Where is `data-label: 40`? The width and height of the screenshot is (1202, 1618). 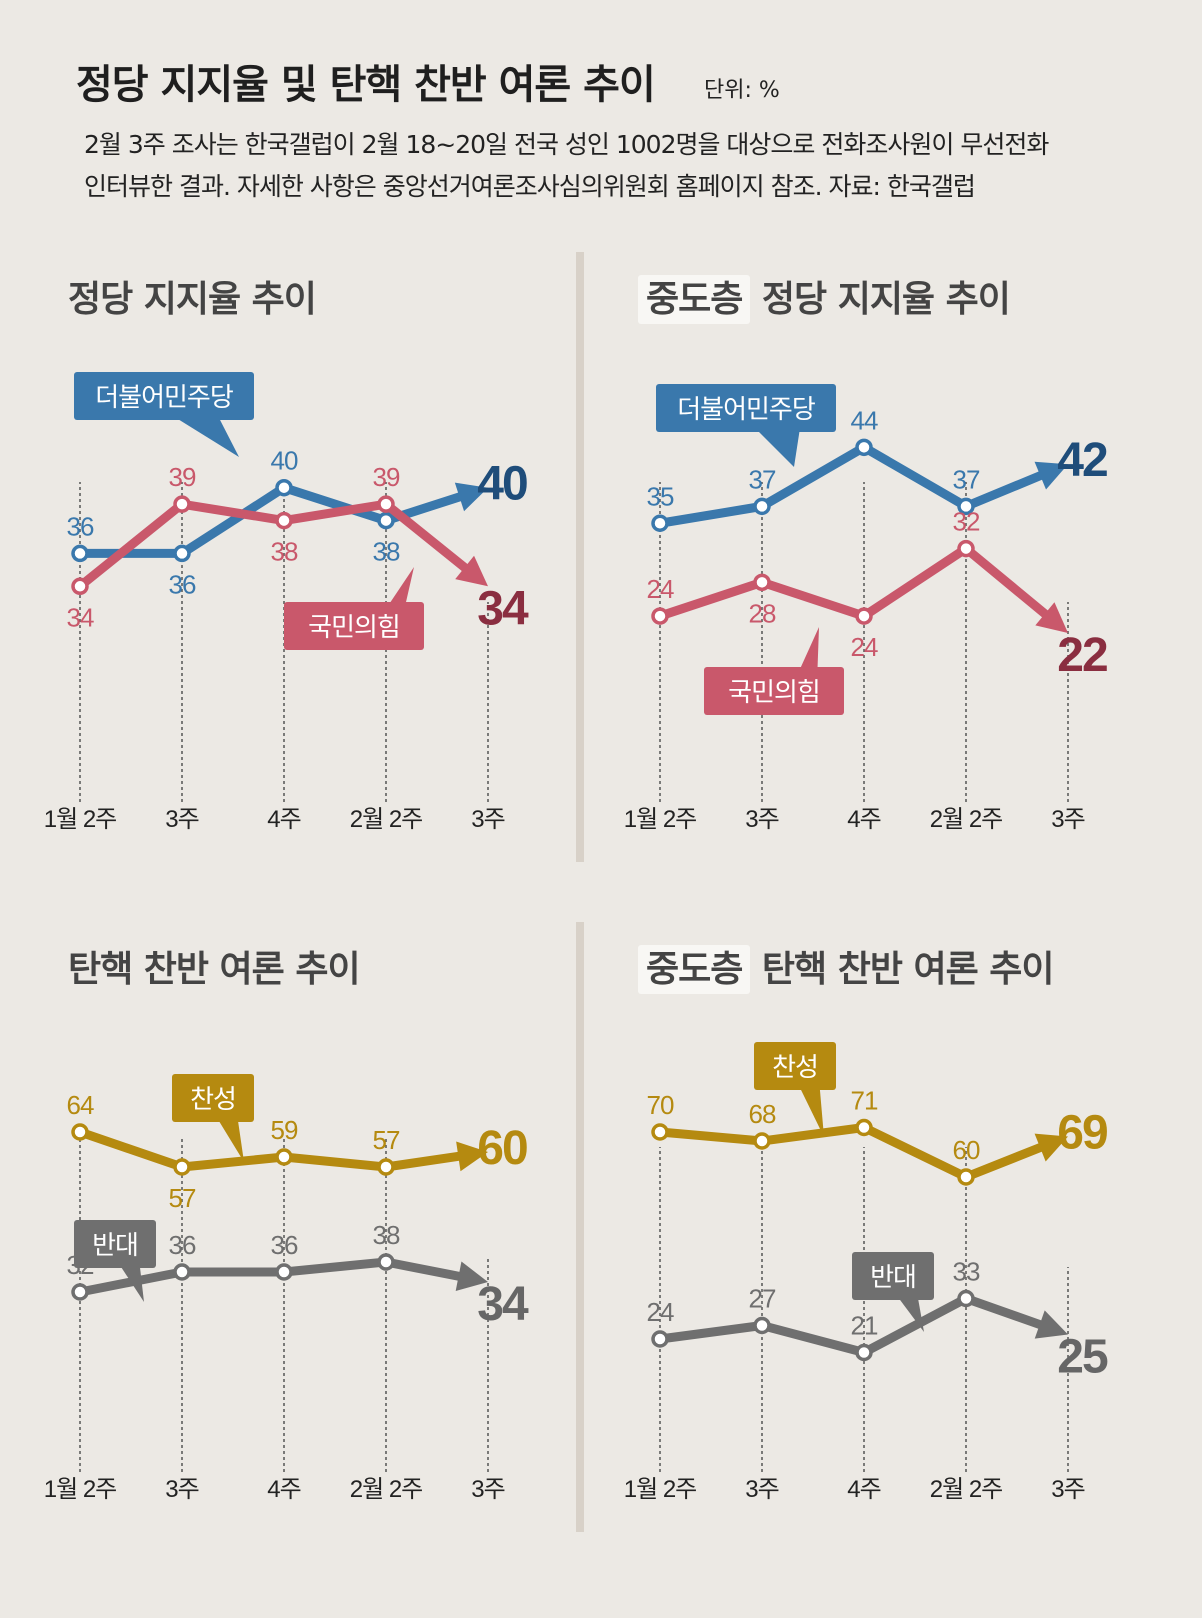
data-label: 40 is located at coordinates (284, 461).